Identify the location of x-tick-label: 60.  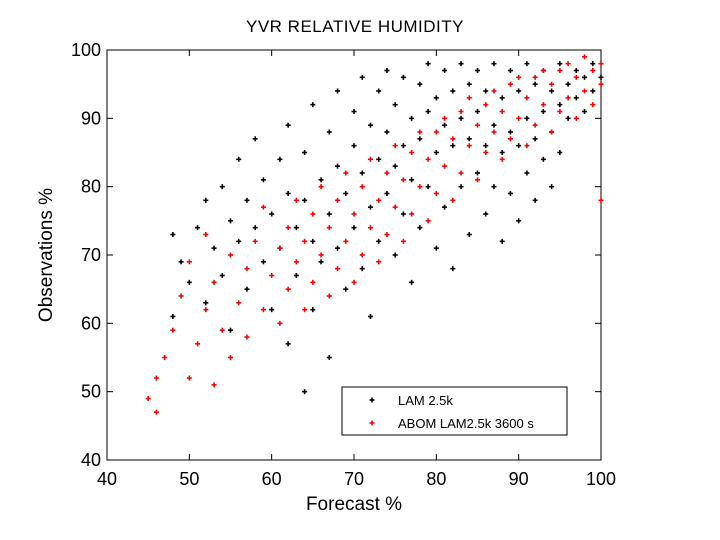
(272, 479).